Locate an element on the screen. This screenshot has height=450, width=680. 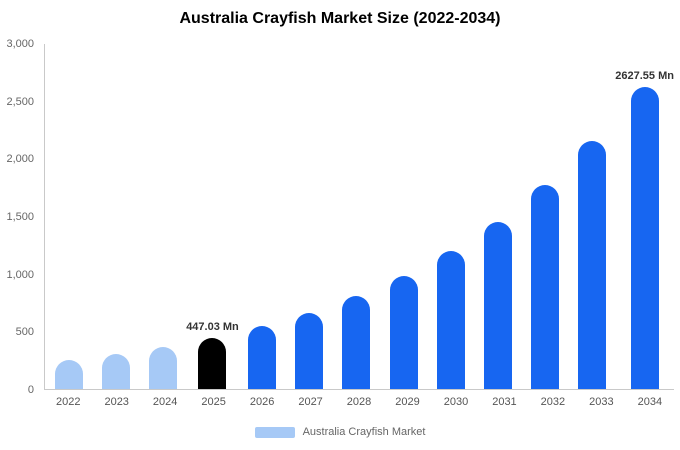
bar-2028 is located at coordinates (356, 342).